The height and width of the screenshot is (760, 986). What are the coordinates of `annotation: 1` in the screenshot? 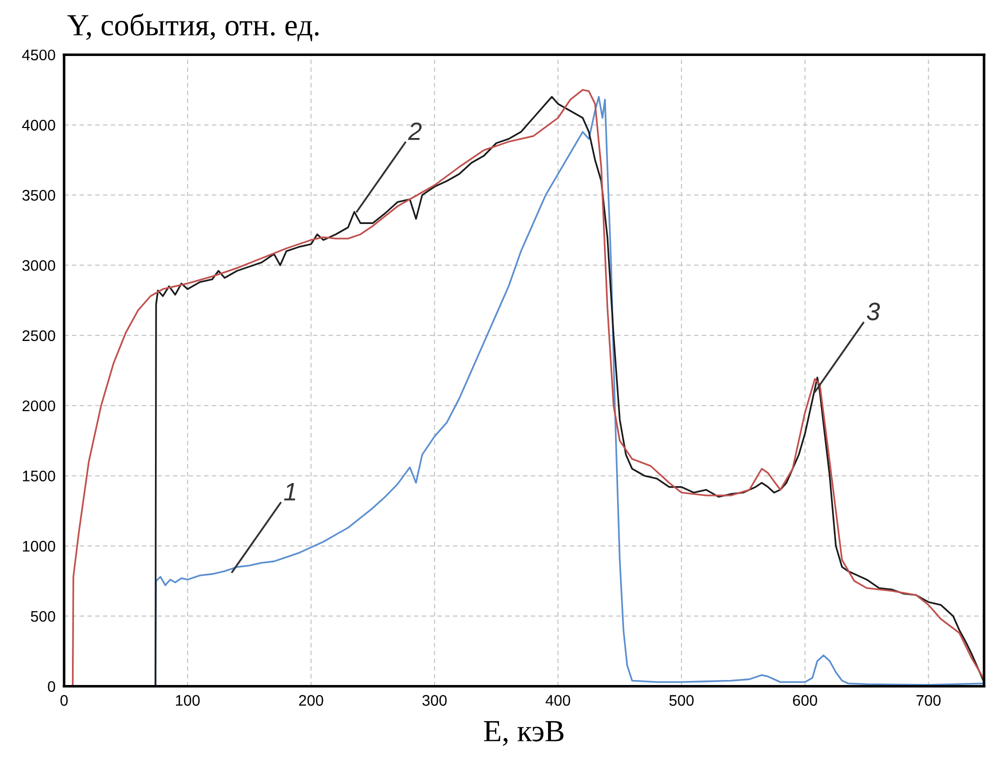 It's located at (290, 491).